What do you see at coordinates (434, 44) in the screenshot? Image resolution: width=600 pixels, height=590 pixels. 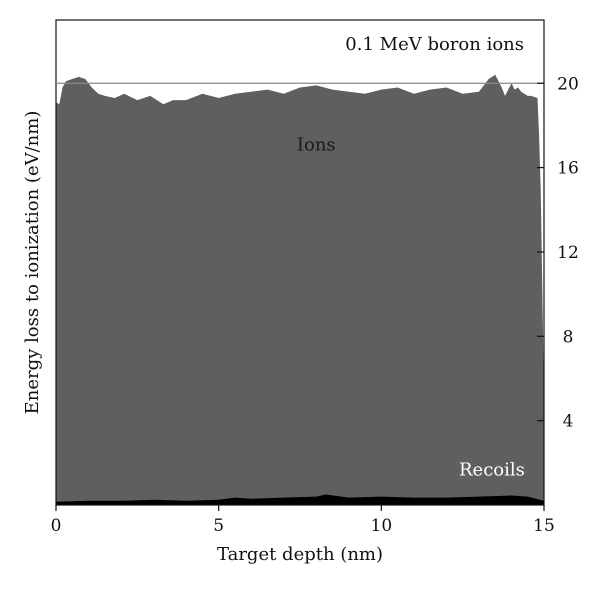 I see `chart-title: 0.1 MeV boron ions` at bounding box center [434, 44].